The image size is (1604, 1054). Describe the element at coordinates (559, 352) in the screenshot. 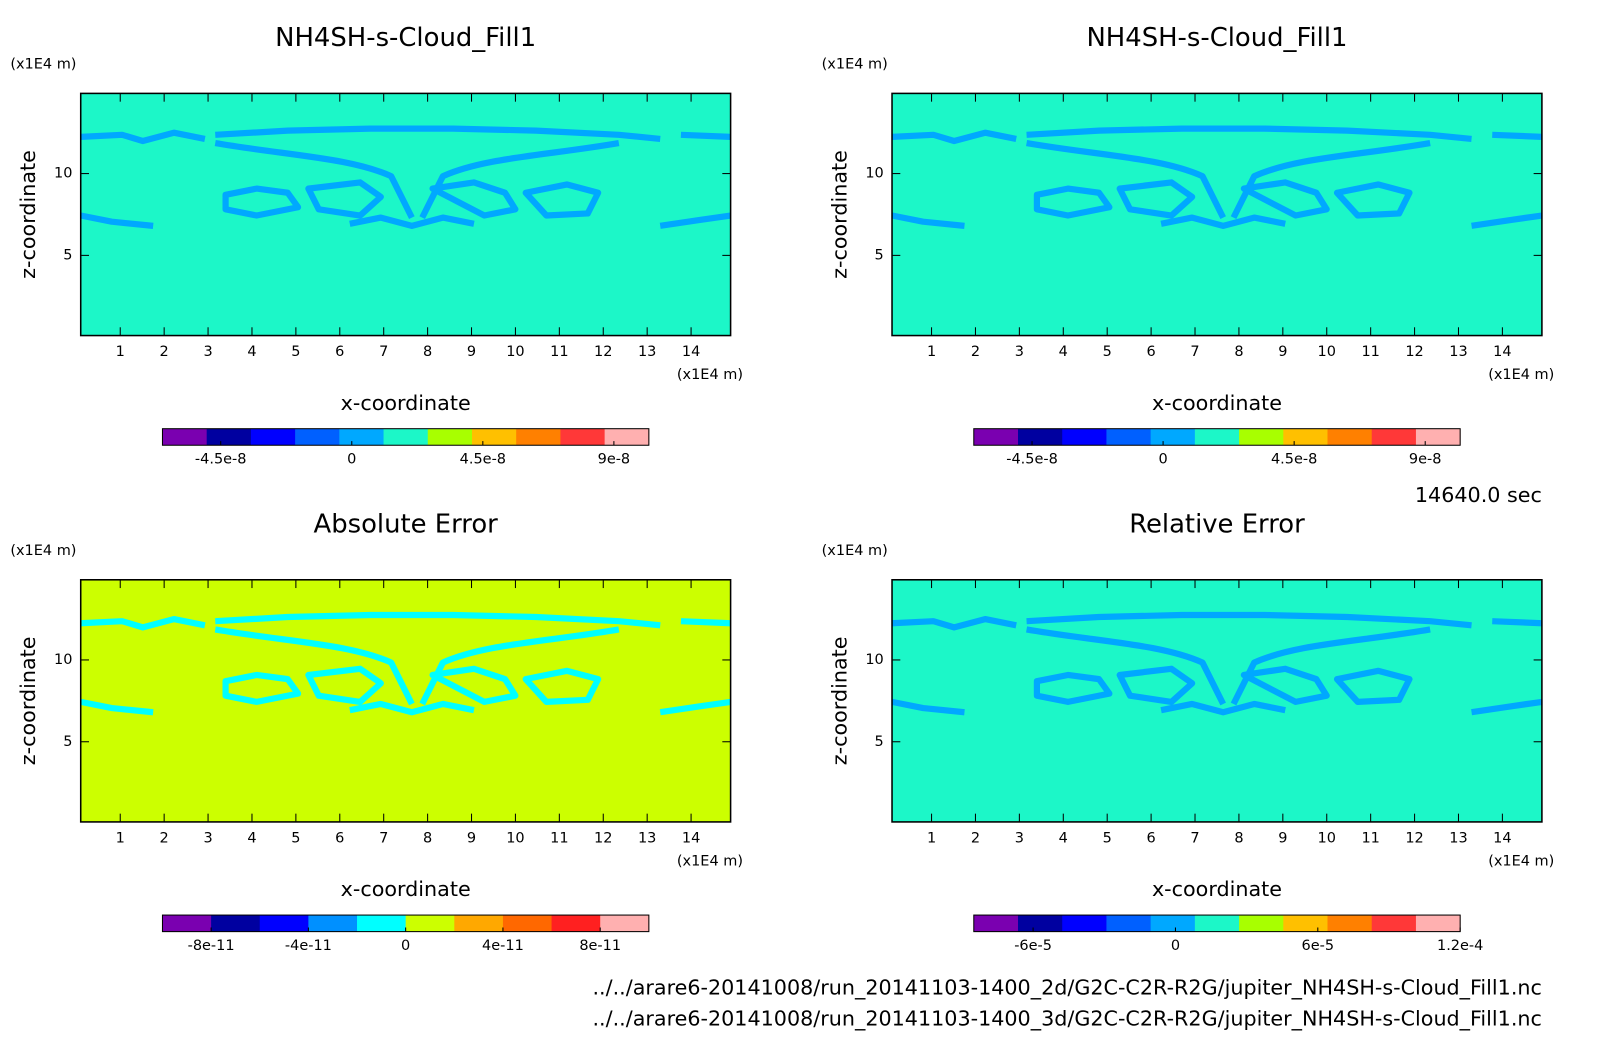

I see `x-tick-label: 11` at that location.